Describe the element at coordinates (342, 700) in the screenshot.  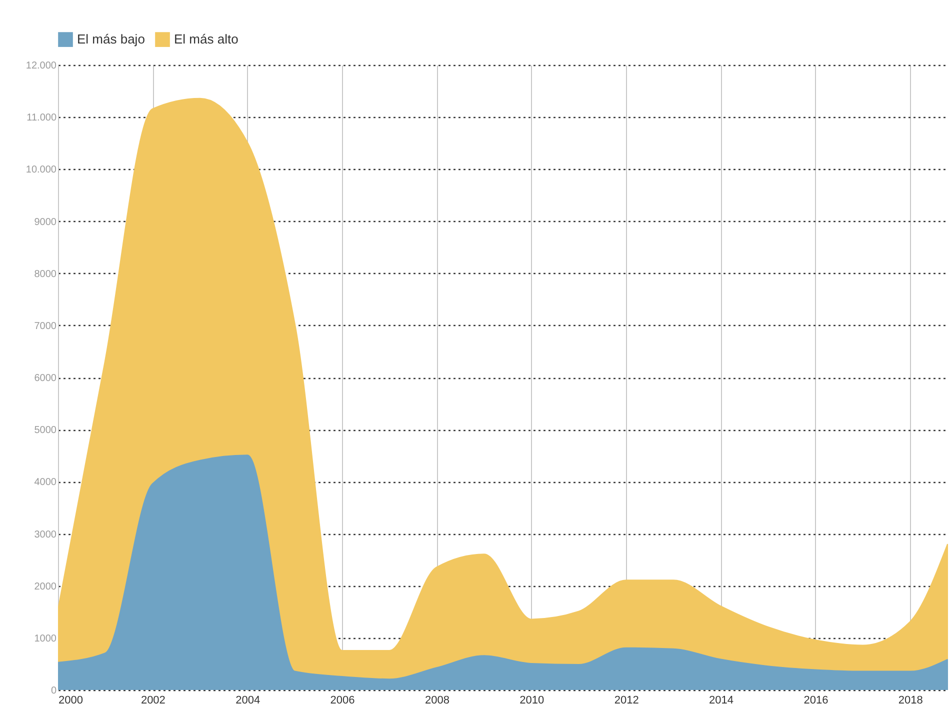
I see `x-tick-label: 2006` at that location.